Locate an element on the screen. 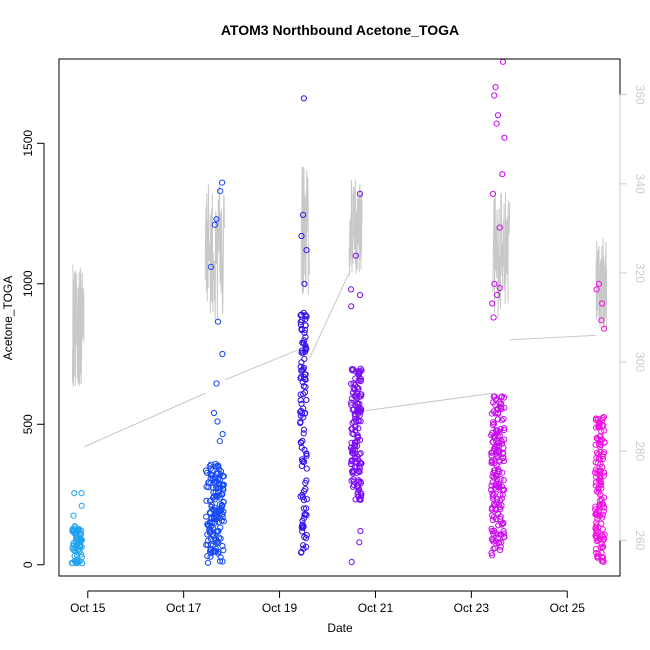 The height and width of the screenshot is (650, 650). y2-tick-label: 360 is located at coordinates (640, 95).